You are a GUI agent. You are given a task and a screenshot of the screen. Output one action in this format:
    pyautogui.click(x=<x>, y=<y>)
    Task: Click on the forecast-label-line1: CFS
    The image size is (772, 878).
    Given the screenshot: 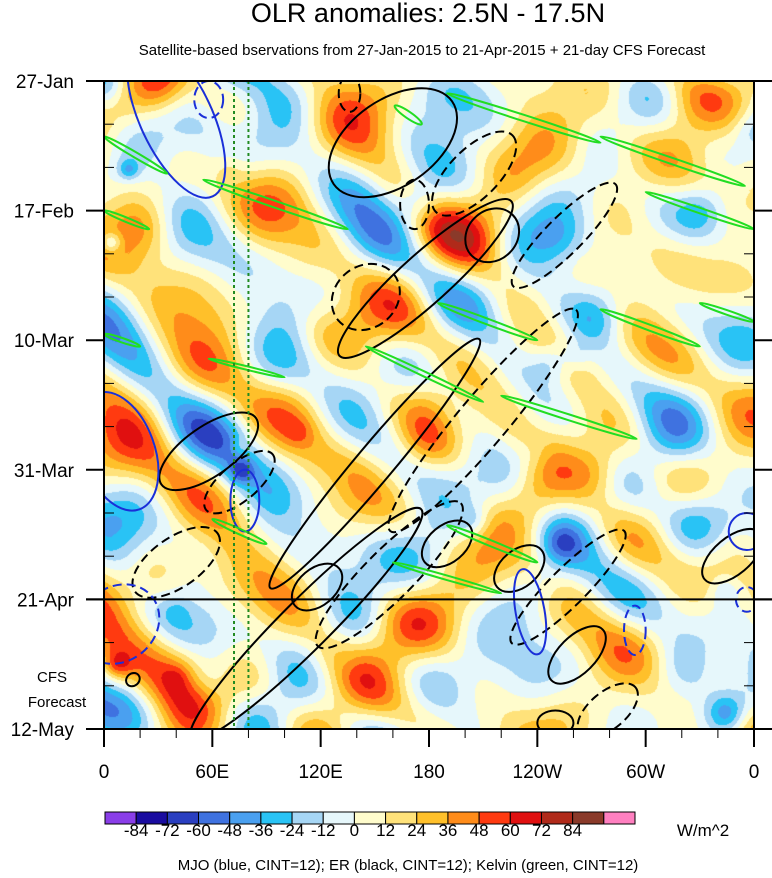 What is the action you would take?
    pyautogui.click(x=52, y=677)
    